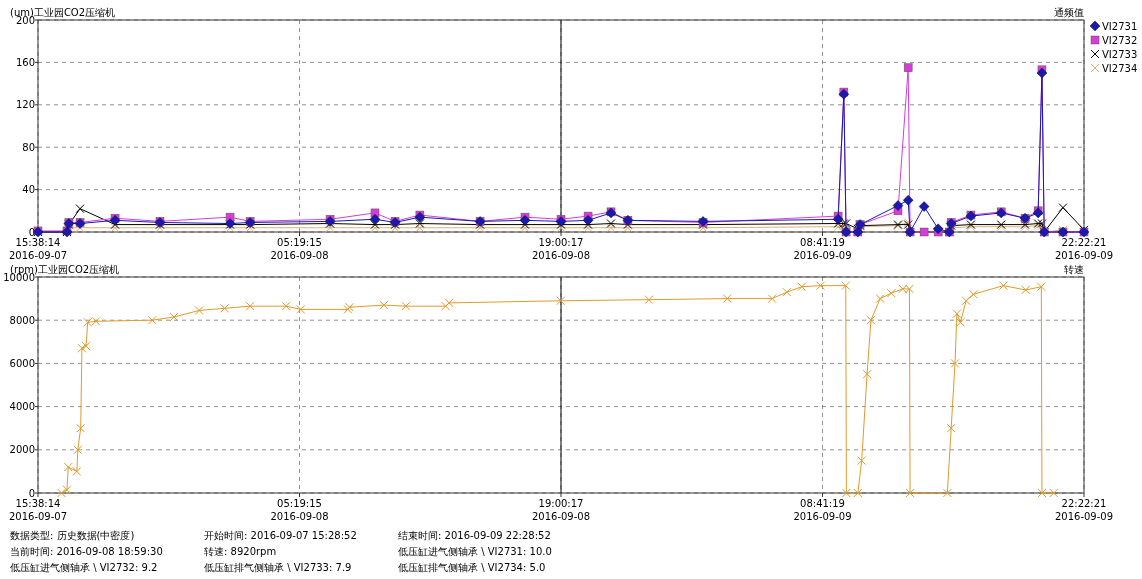 The height and width of the screenshot is (579, 1142). What do you see at coordinates (240, 551) in the screenshot?
I see `text: 转速: 8920rpm` at bounding box center [240, 551].